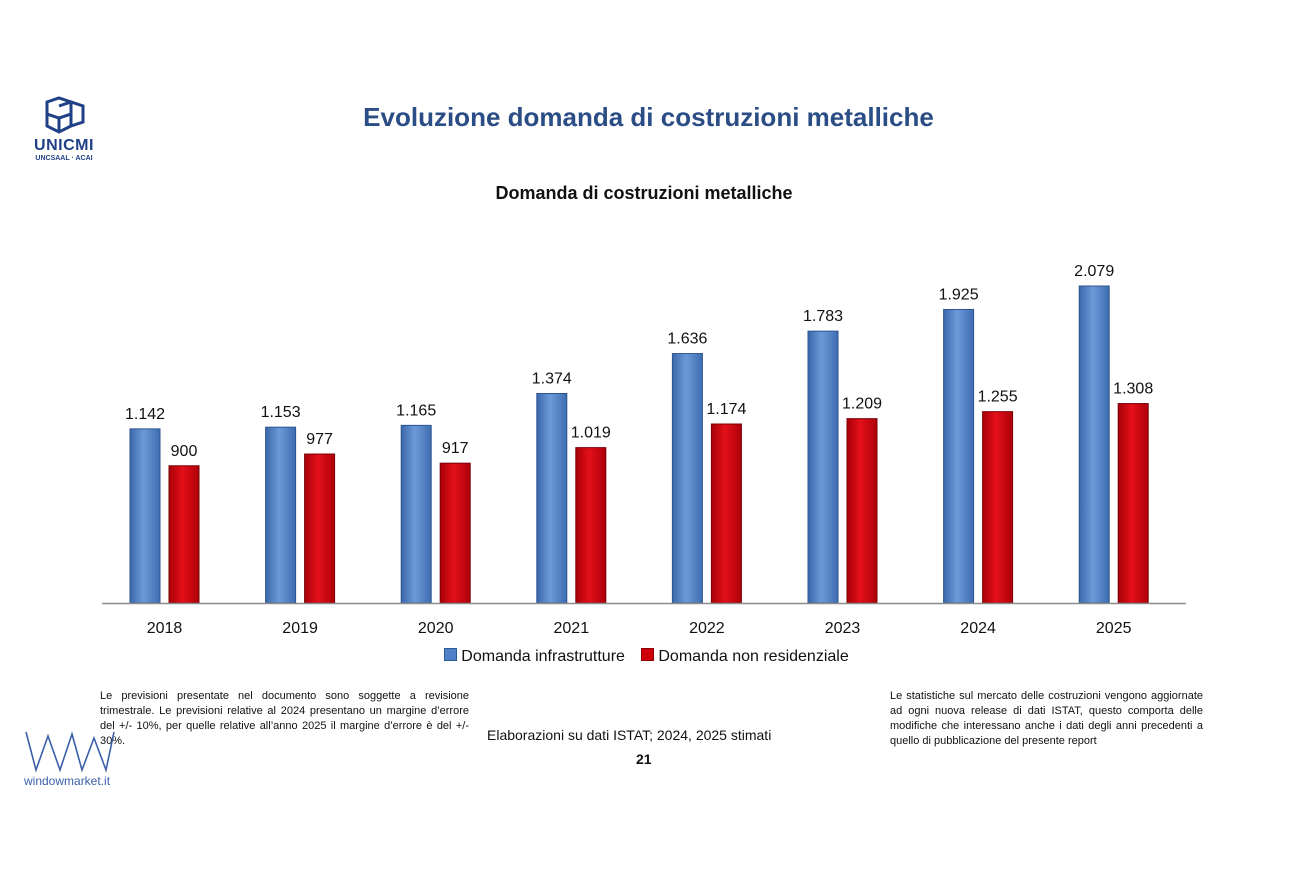  What do you see at coordinates (843, 628) in the screenshot?
I see `x-tick-label-2023: 2023` at bounding box center [843, 628].